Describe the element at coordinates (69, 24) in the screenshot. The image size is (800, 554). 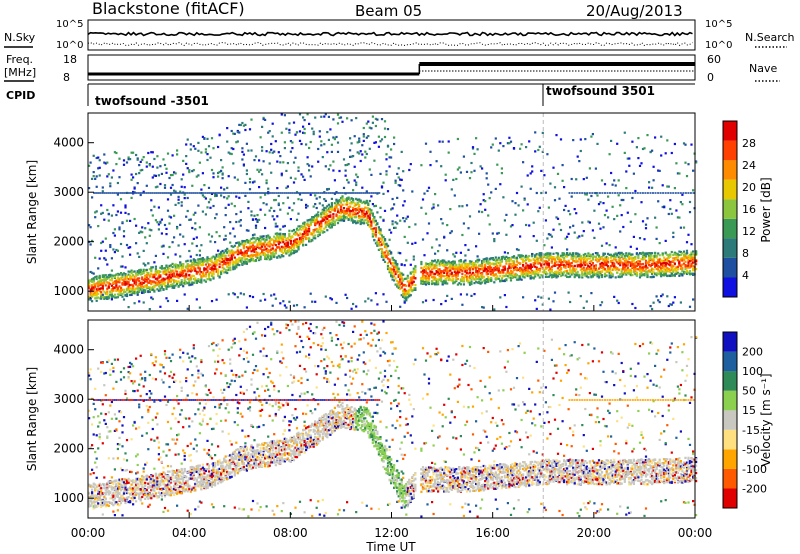
I see `noise-tick-top: 10^5` at that location.